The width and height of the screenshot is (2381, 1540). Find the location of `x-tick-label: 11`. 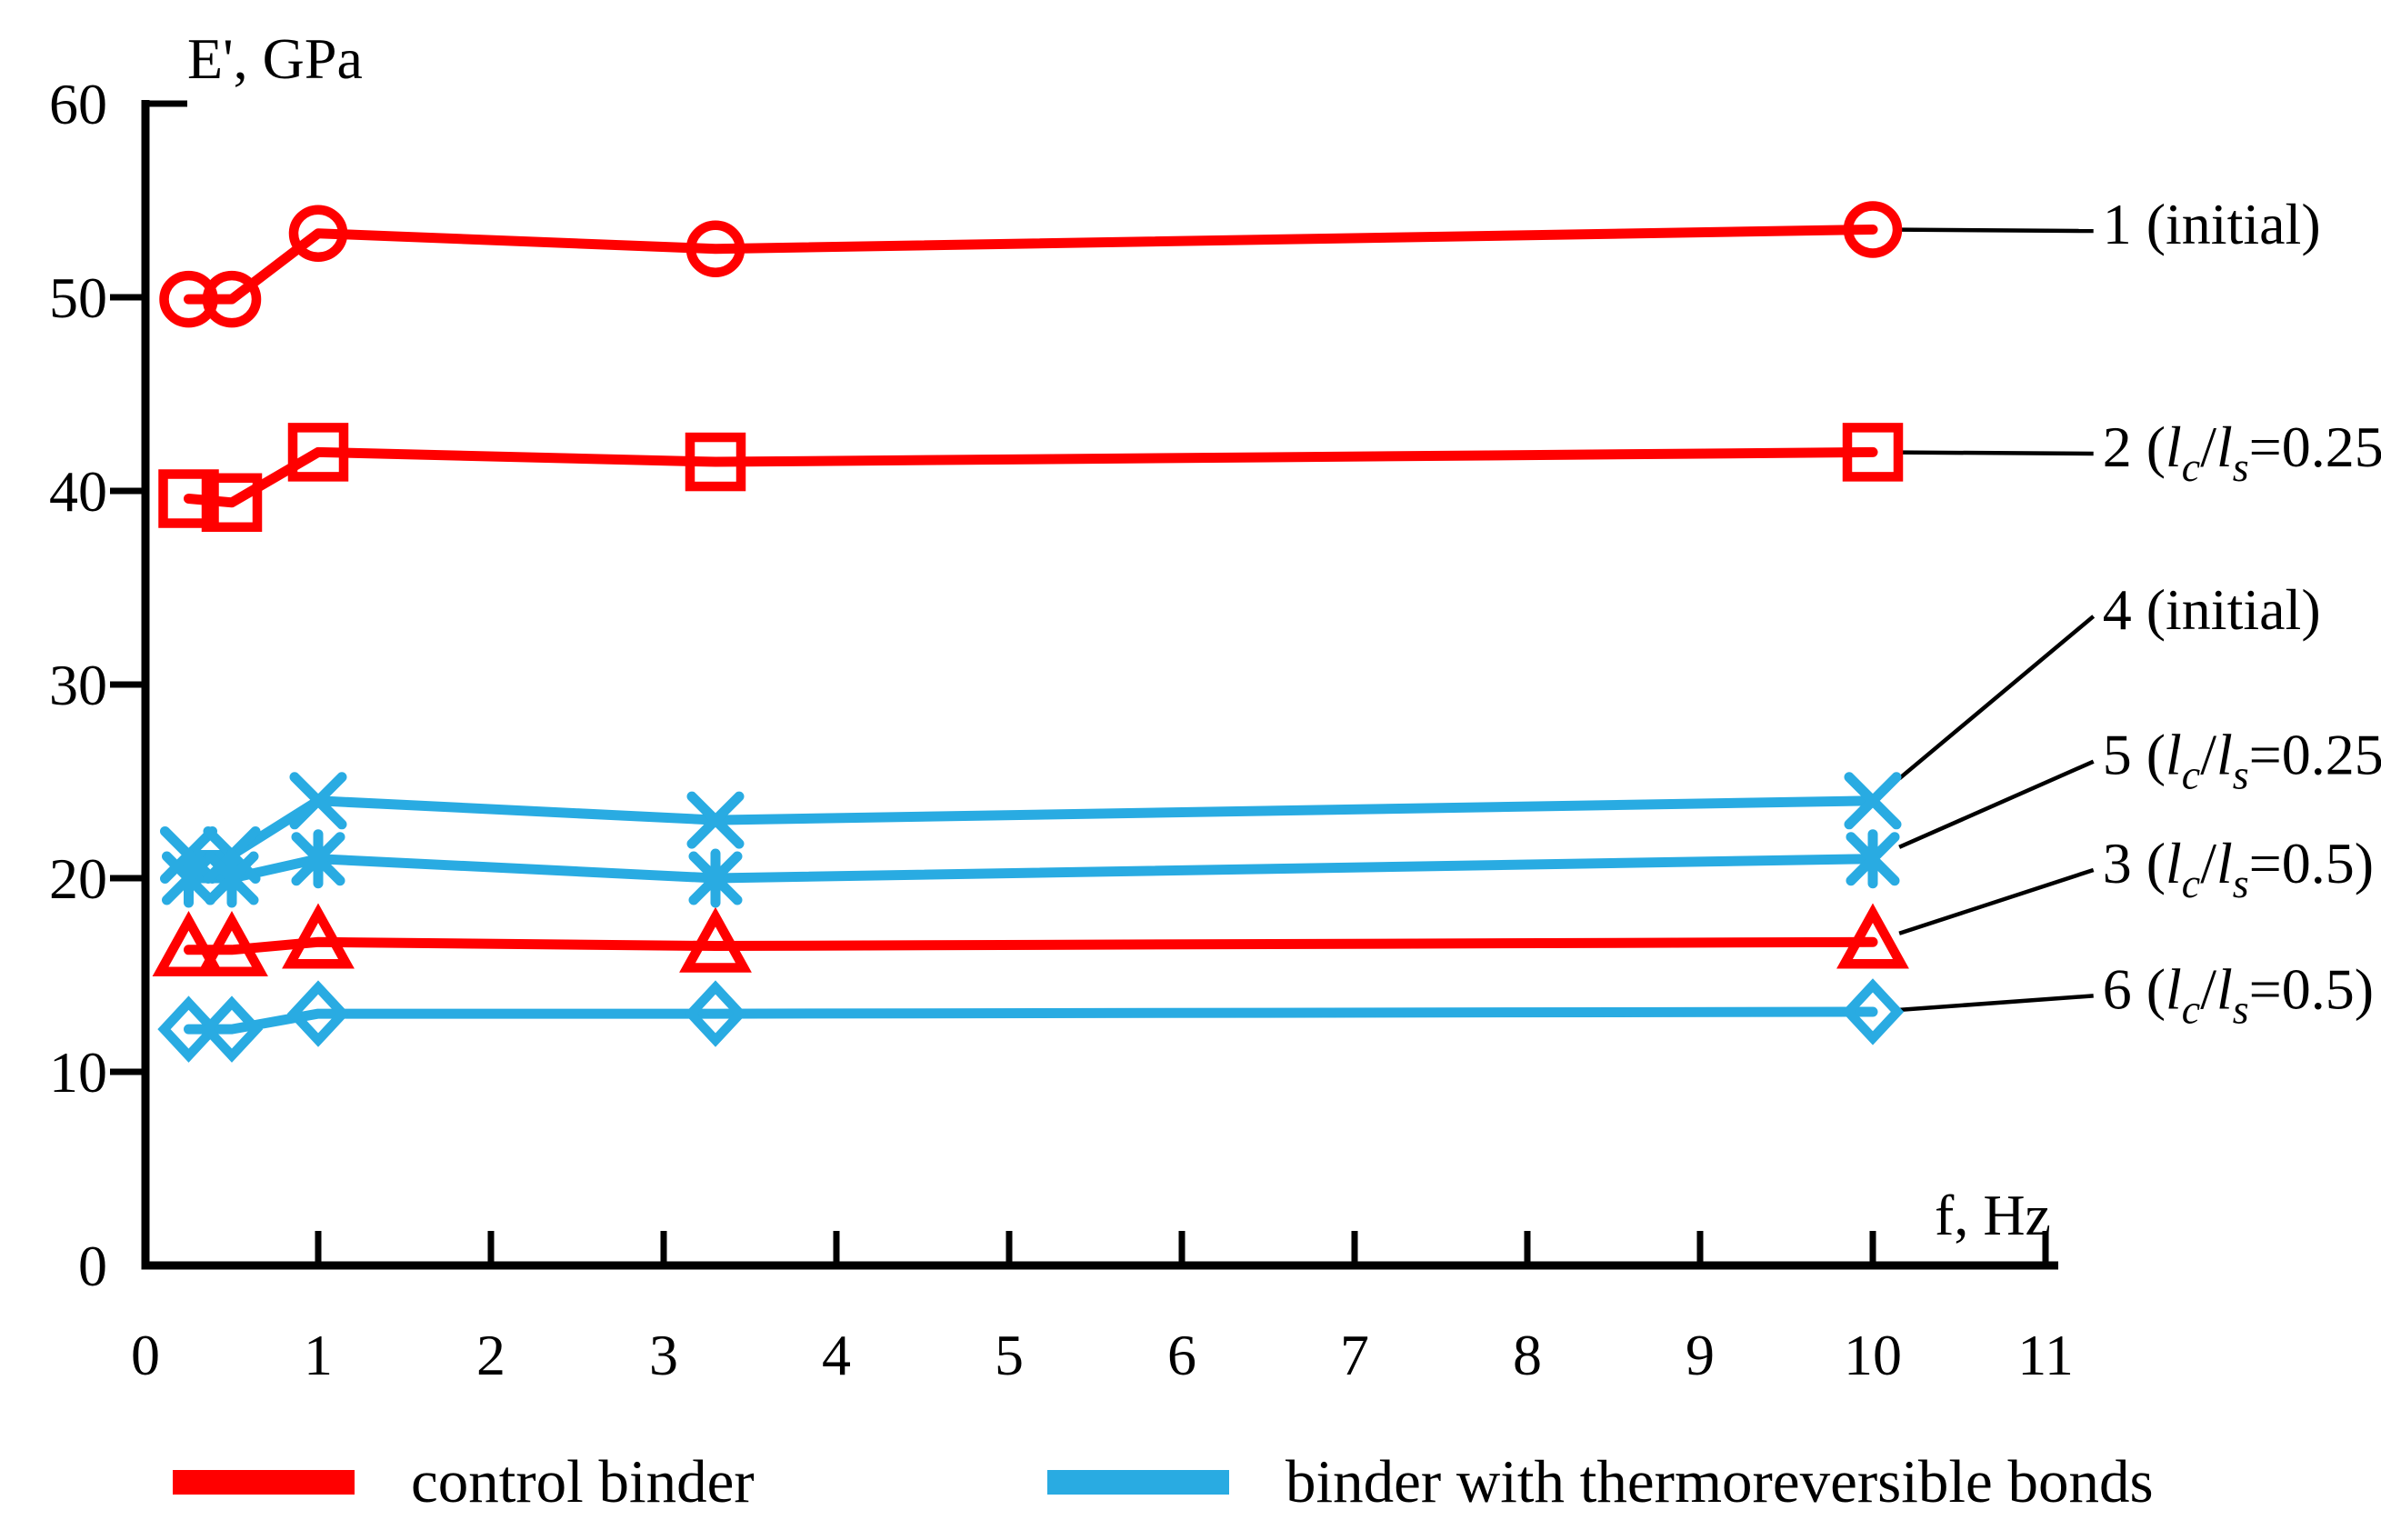

x-tick-label: 11 is located at coordinates (2045, 1355).